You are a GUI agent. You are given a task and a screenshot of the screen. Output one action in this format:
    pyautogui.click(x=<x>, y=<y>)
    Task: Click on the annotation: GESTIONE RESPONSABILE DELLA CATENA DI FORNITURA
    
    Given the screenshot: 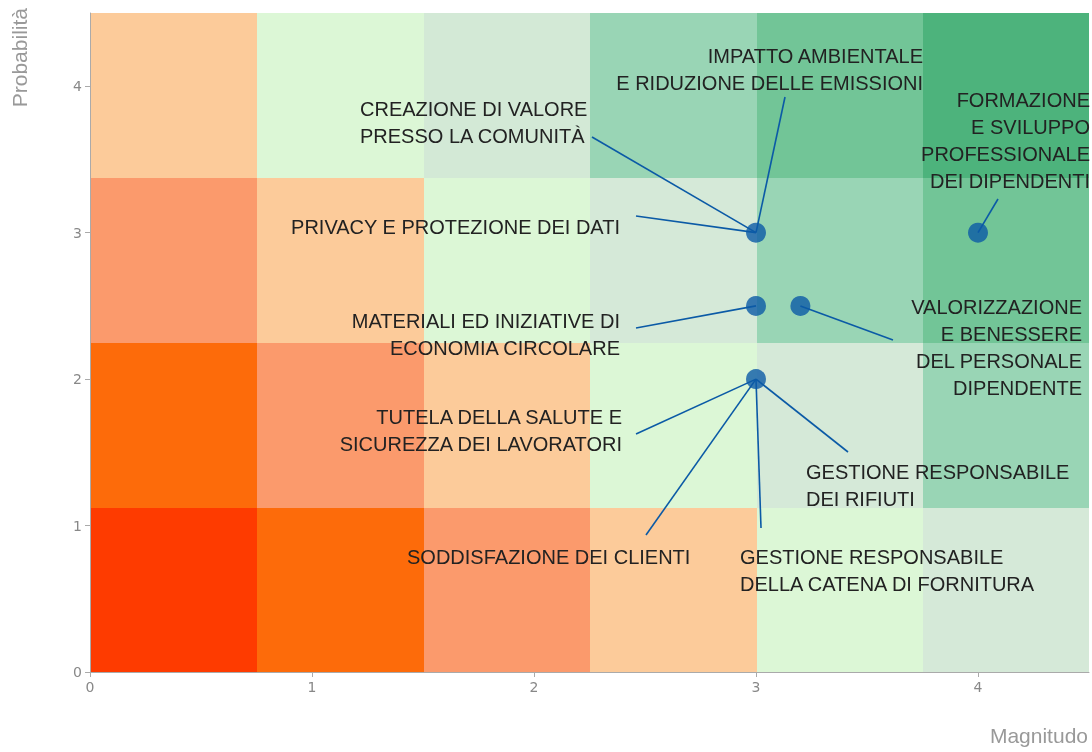 What is the action you would take?
    pyautogui.click(x=887, y=570)
    